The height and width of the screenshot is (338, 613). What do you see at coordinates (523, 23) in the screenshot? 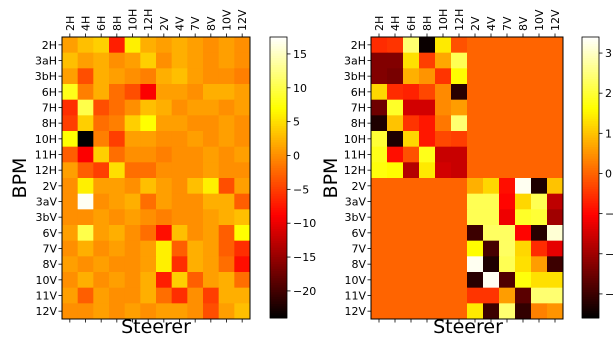
I see `x-tick-label: 8V` at bounding box center [523, 23].